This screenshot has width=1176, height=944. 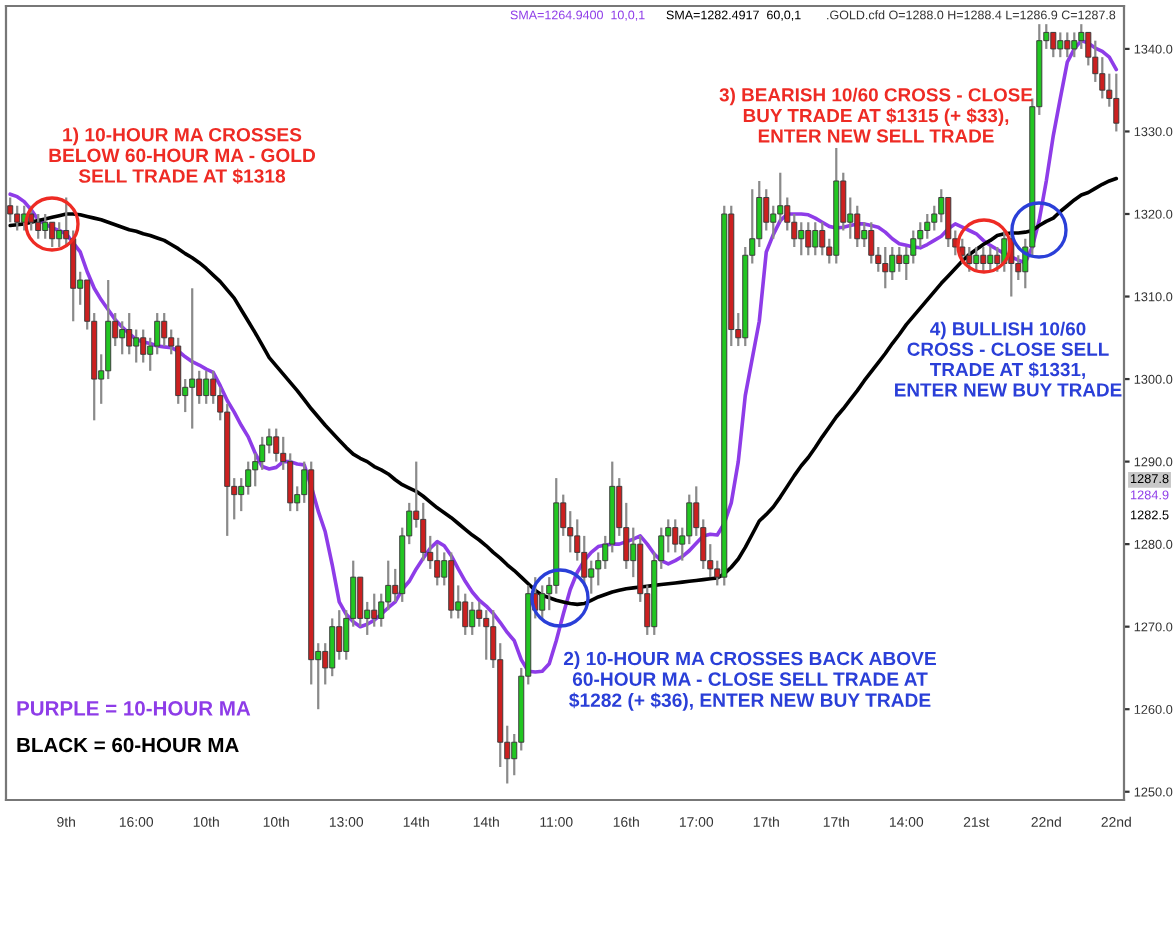 I want to click on annotation: 4) BULLISH 10/60 CROSS - CLOSE SELL TRADE AT $1331, ENTER NEW BUY TRADE, so click(x=1008, y=359).